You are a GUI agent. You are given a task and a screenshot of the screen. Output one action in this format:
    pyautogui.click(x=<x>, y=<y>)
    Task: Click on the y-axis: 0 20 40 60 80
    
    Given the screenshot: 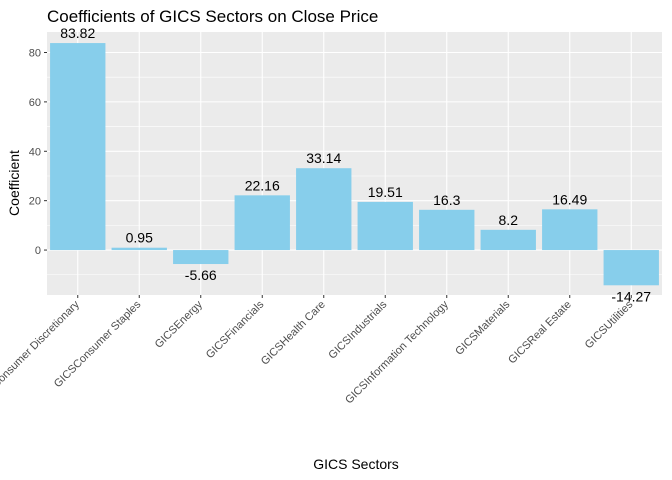 What is the action you would take?
    pyautogui.click(x=38, y=152)
    